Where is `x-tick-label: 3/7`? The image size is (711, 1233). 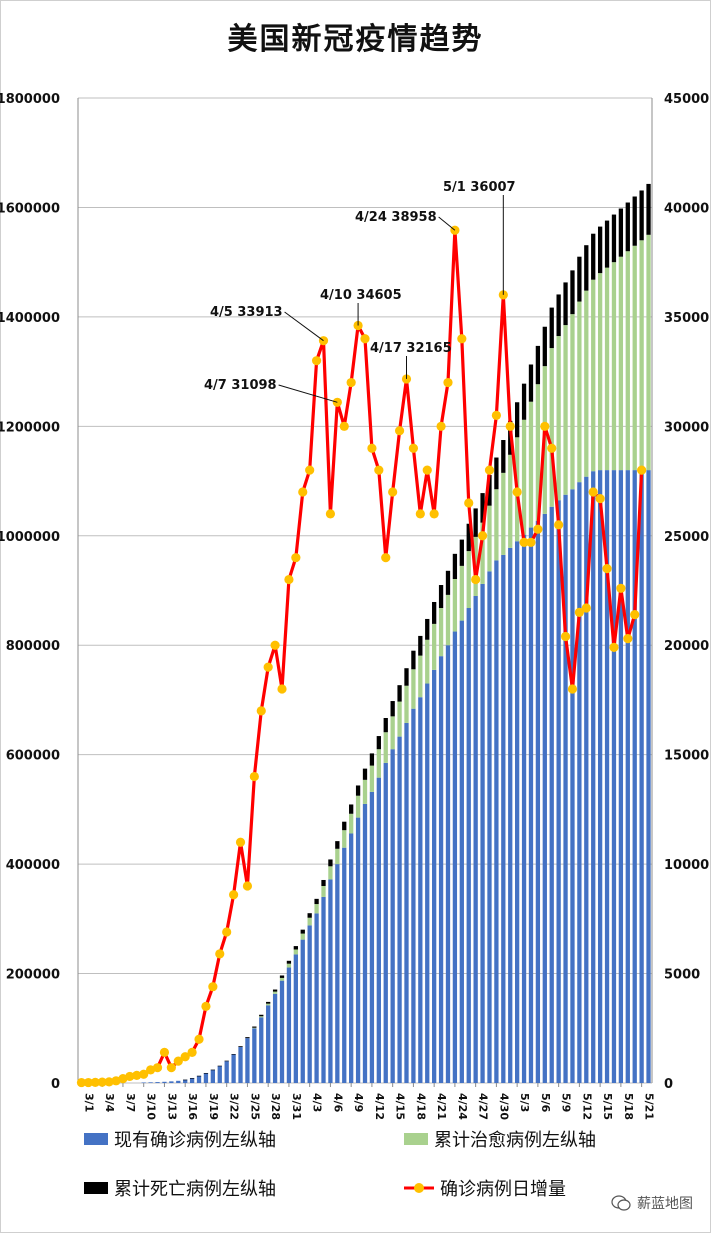 x-tick-label: 3/7 is located at coordinates (130, 1102).